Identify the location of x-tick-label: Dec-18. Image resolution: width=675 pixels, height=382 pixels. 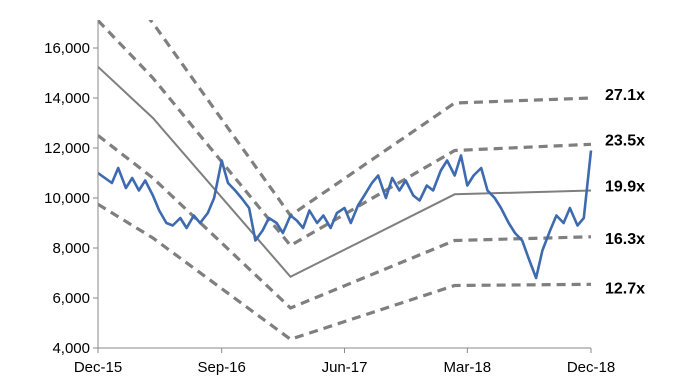
(591, 367).